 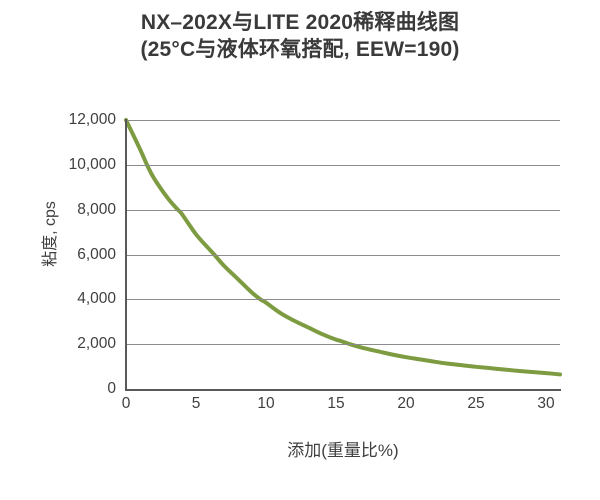 What do you see at coordinates (300, 22) in the screenshot?
I see `chart-title-line-1: NX–202X与LITE 2020稀释曲线图` at bounding box center [300, 22].